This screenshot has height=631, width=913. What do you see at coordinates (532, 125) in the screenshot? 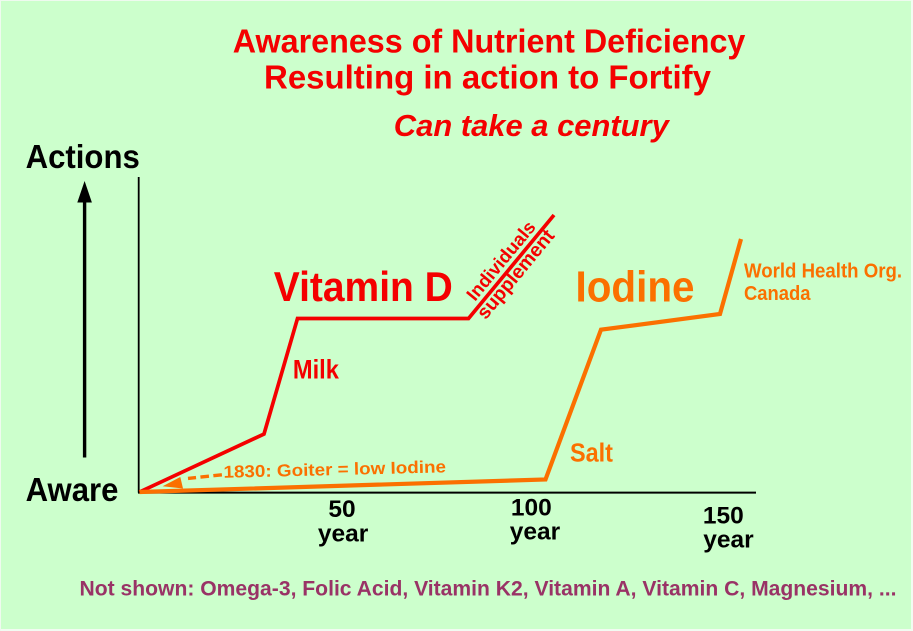
I see `svg-text: Can take a century` at bounding box center [532, 125].